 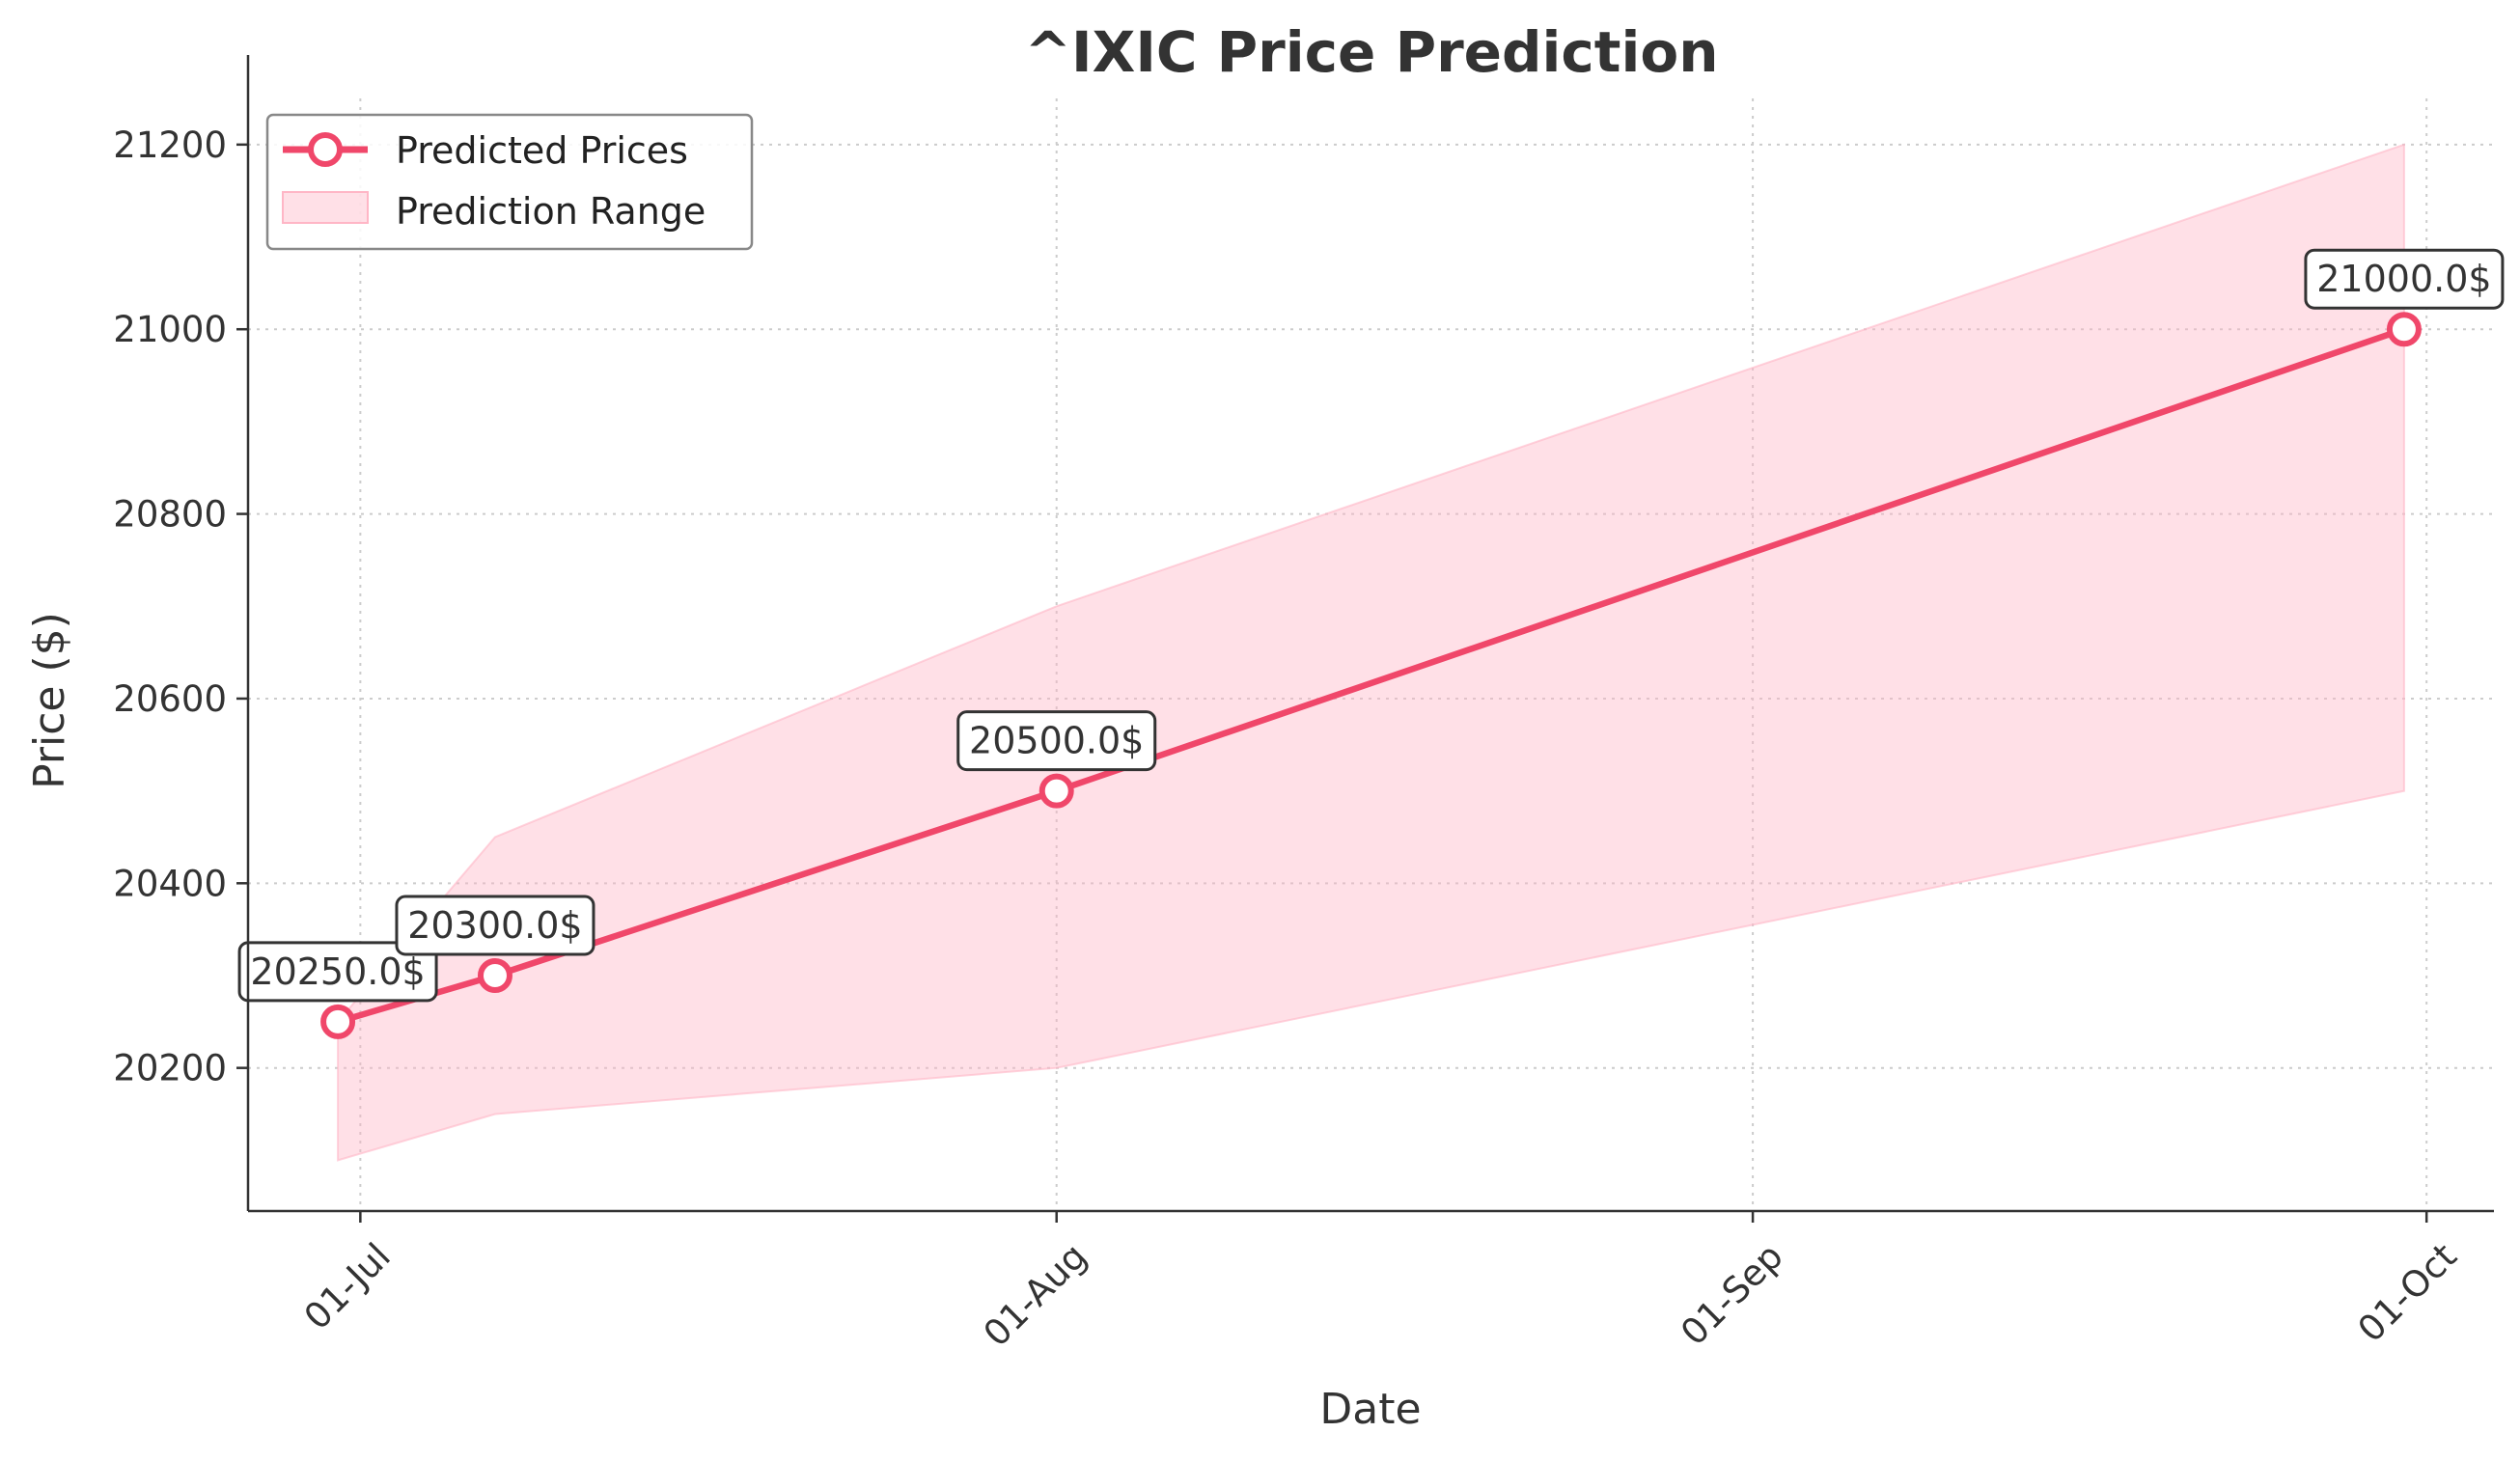 I want to click on legend-range-swatch, so click(x=326, y=207).